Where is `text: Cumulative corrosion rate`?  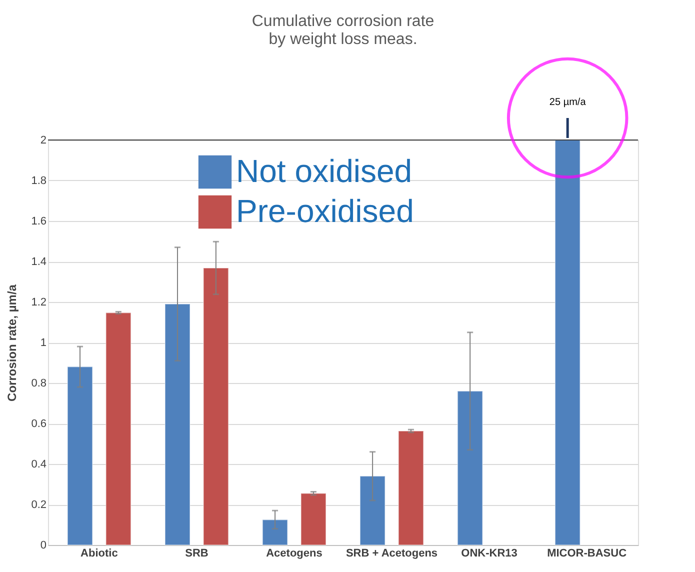
text: Cumulative corrosion rate is located at coordinates (343, 21).